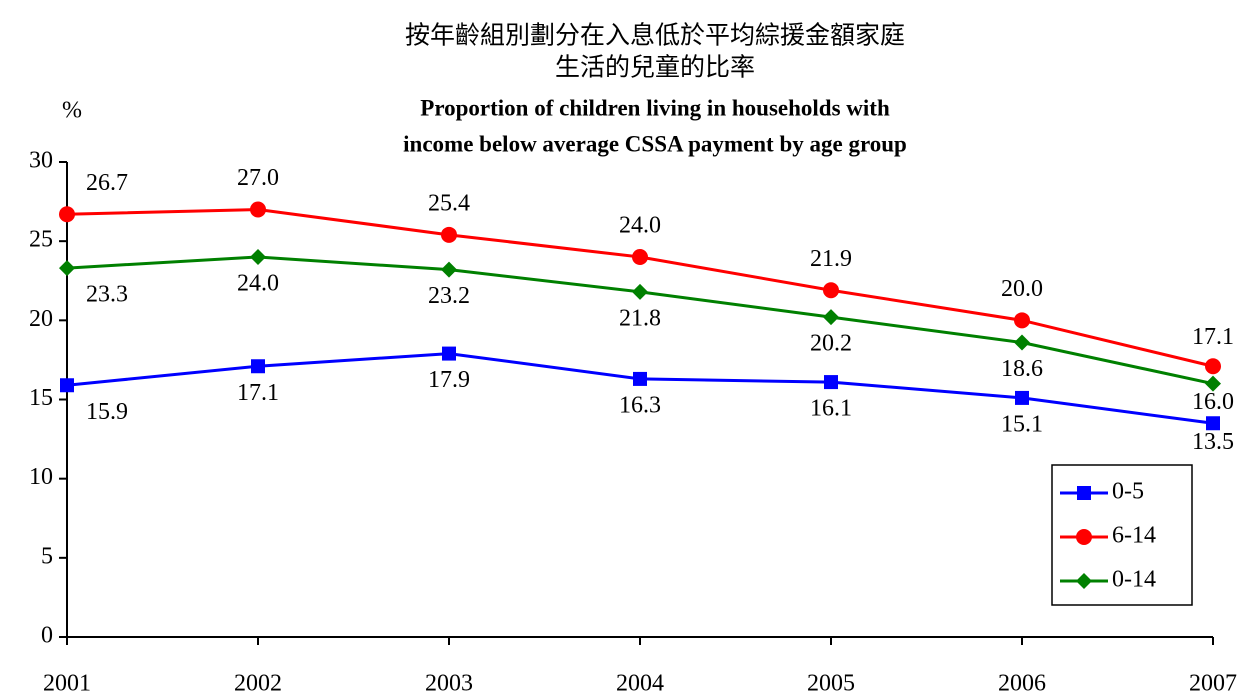 This screenshot has height=695, width=1243. Describe the element at coordinates (449, 296) in the screenshot. I see `data-label: 23.2` at that location.